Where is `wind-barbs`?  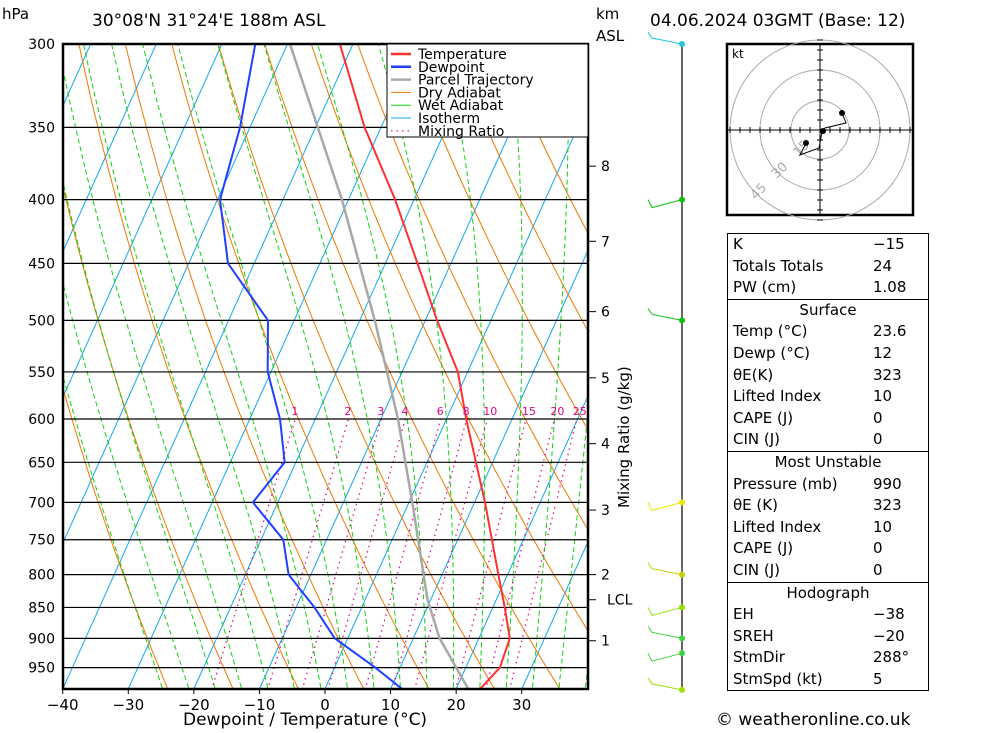
wind-barbs is located at coordinates (666, 362).